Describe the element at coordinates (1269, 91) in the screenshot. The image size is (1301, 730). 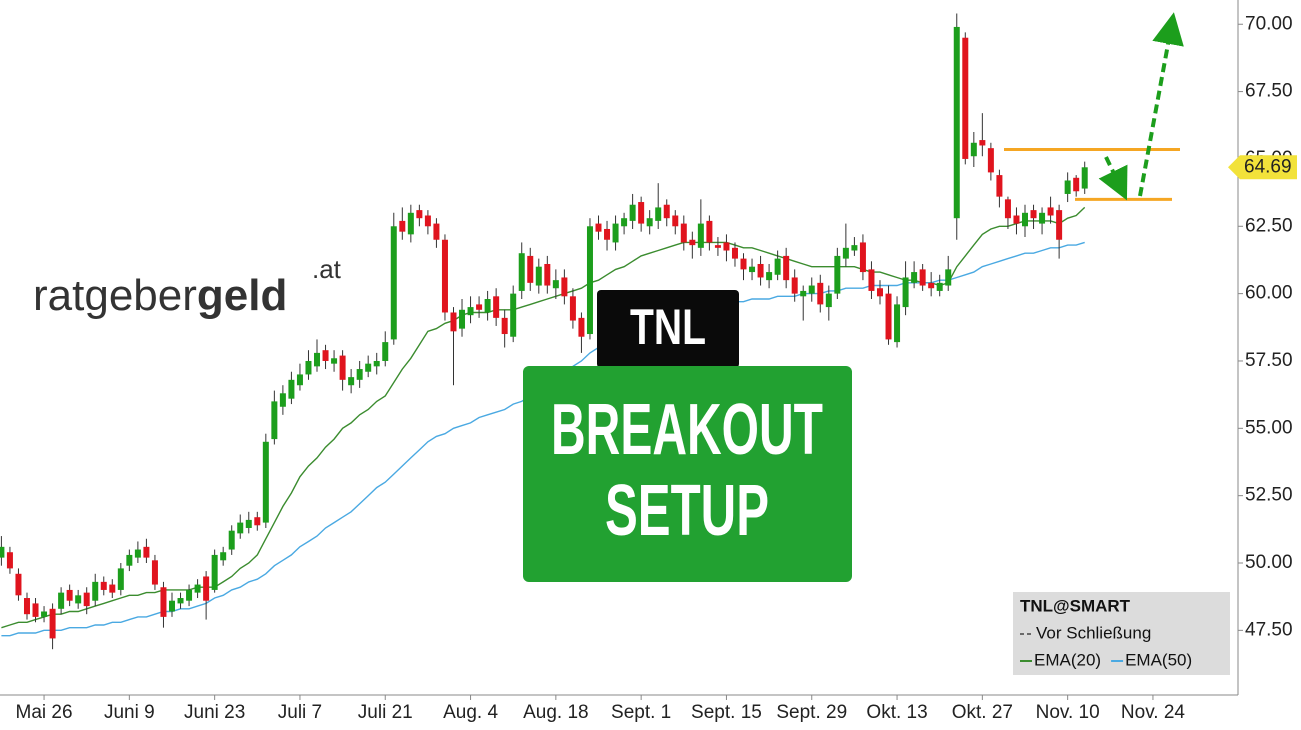
I see `y-tick-label: 67.50` at that location.